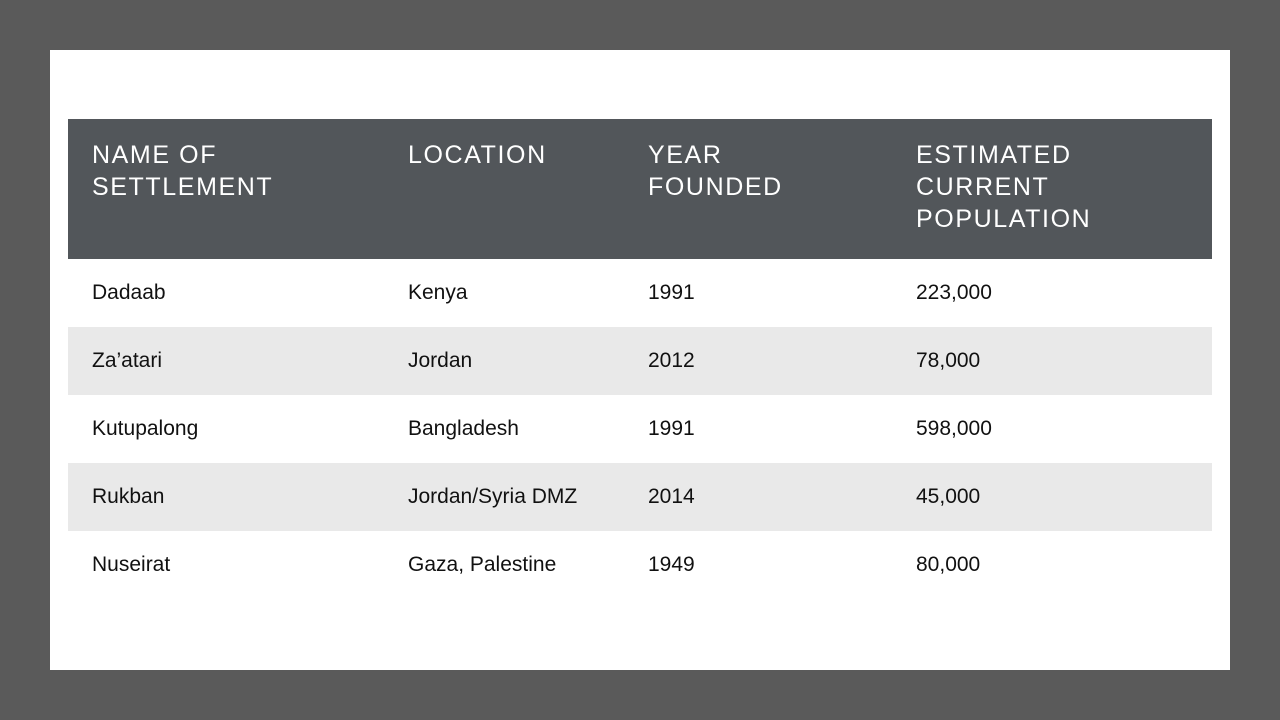 This screenshot has width=1280, height=720. Describe the element at coordinates (493, 496) in the screenshot. I see `cell-location: Jordan/Syria DMZ` at that location.